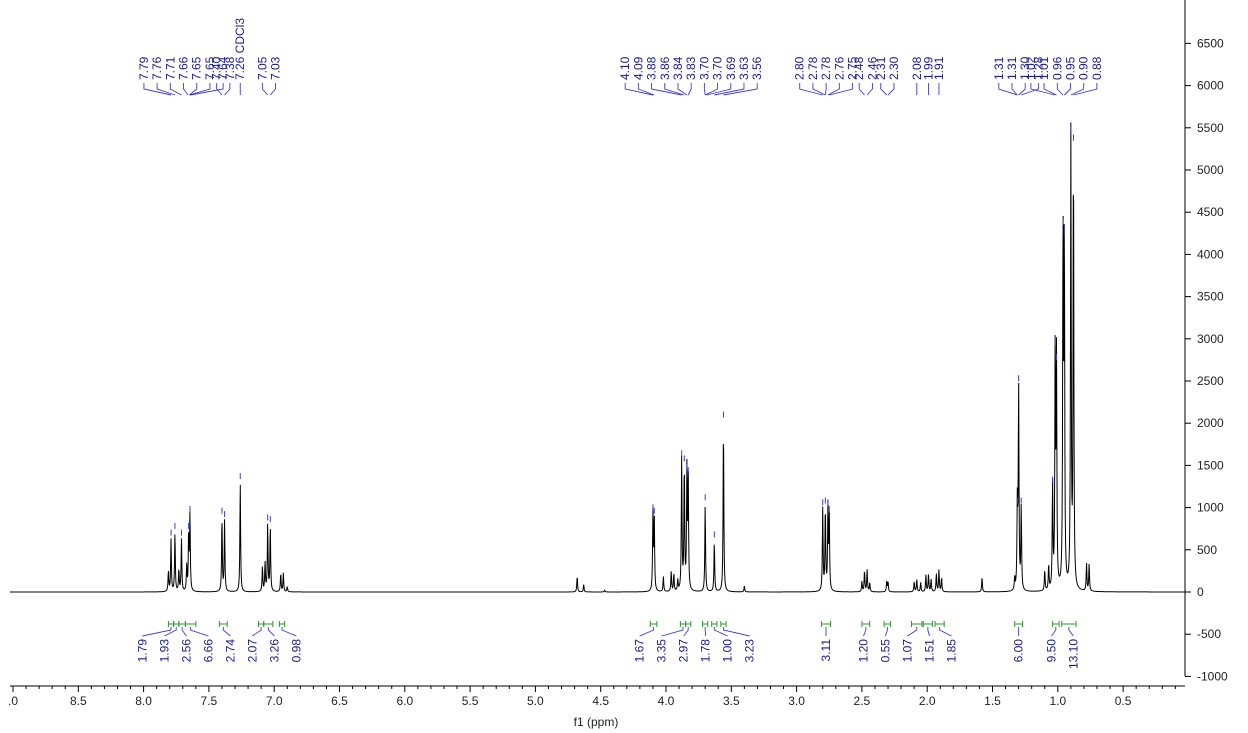 The width and height of the screenshot is (1248, 733). What do you see at coordinates (262, 68) in the screenshot?
I see `peak-label: 7.05` at bounding box center [262, 68].